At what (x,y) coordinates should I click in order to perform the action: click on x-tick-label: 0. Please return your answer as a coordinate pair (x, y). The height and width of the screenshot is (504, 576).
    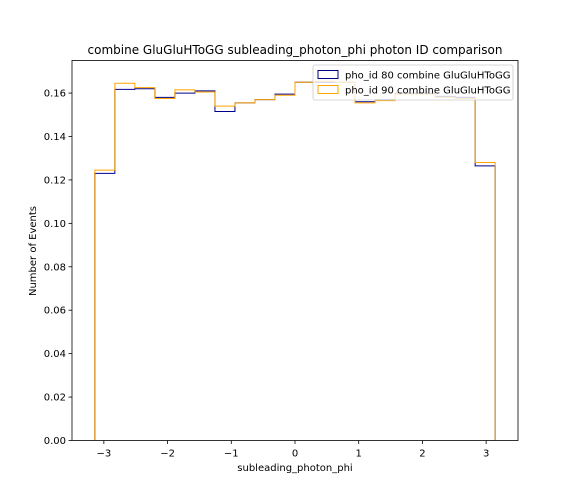
    Looking at the image, I should click on (295, 454).